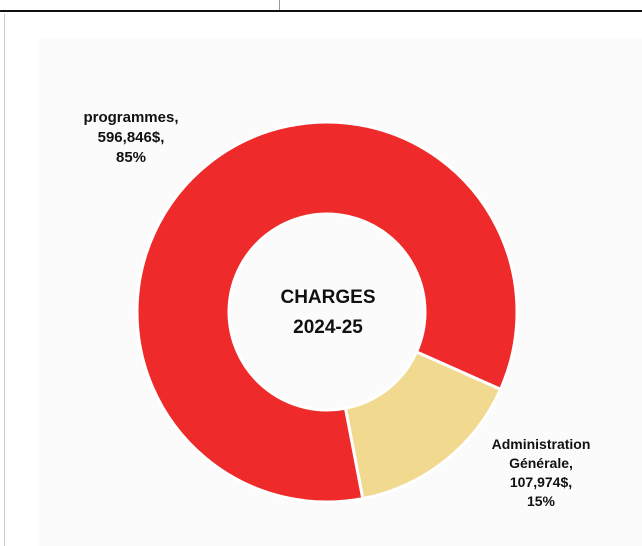 The height and width of the screenshot is (546, 642). I want to click on top-strip, so click(321, 6).